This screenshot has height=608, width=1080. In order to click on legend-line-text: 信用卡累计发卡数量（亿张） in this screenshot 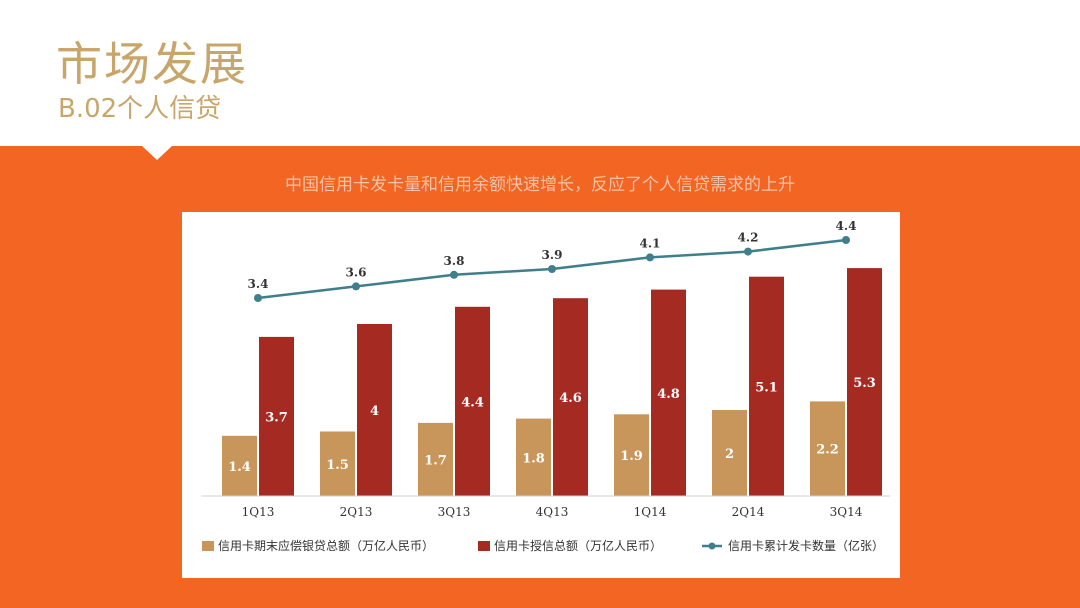, I will do `click(806, 545)`.